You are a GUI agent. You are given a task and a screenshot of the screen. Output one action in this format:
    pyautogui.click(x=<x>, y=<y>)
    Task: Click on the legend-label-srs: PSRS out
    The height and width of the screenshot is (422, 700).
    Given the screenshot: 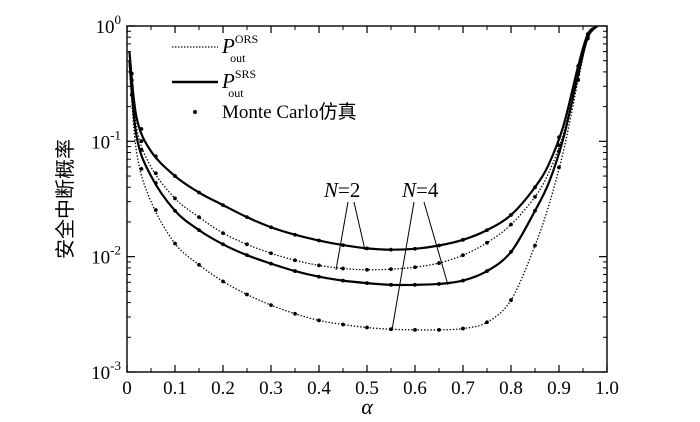 What is the action you would take?
    pyautogui.click(x=238, y=83)
    